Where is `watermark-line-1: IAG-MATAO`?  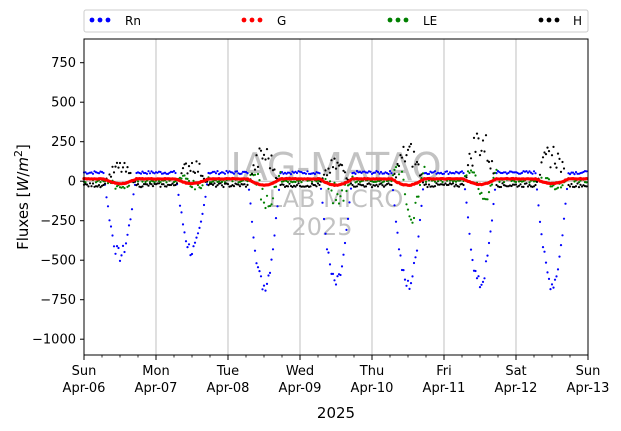
watermark-line-1: IAG-MATAO is located at coordinates (335, 167).